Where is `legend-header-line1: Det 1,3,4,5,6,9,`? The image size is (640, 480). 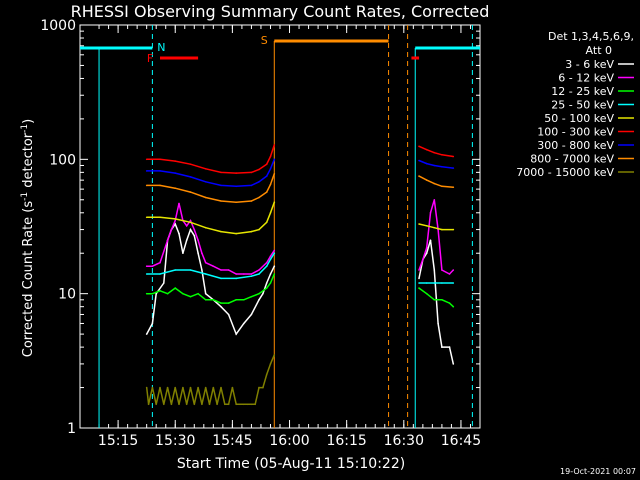
legend-header-line1: Det 1,3,4,5,6,9, is located at coordinates (591, 36).